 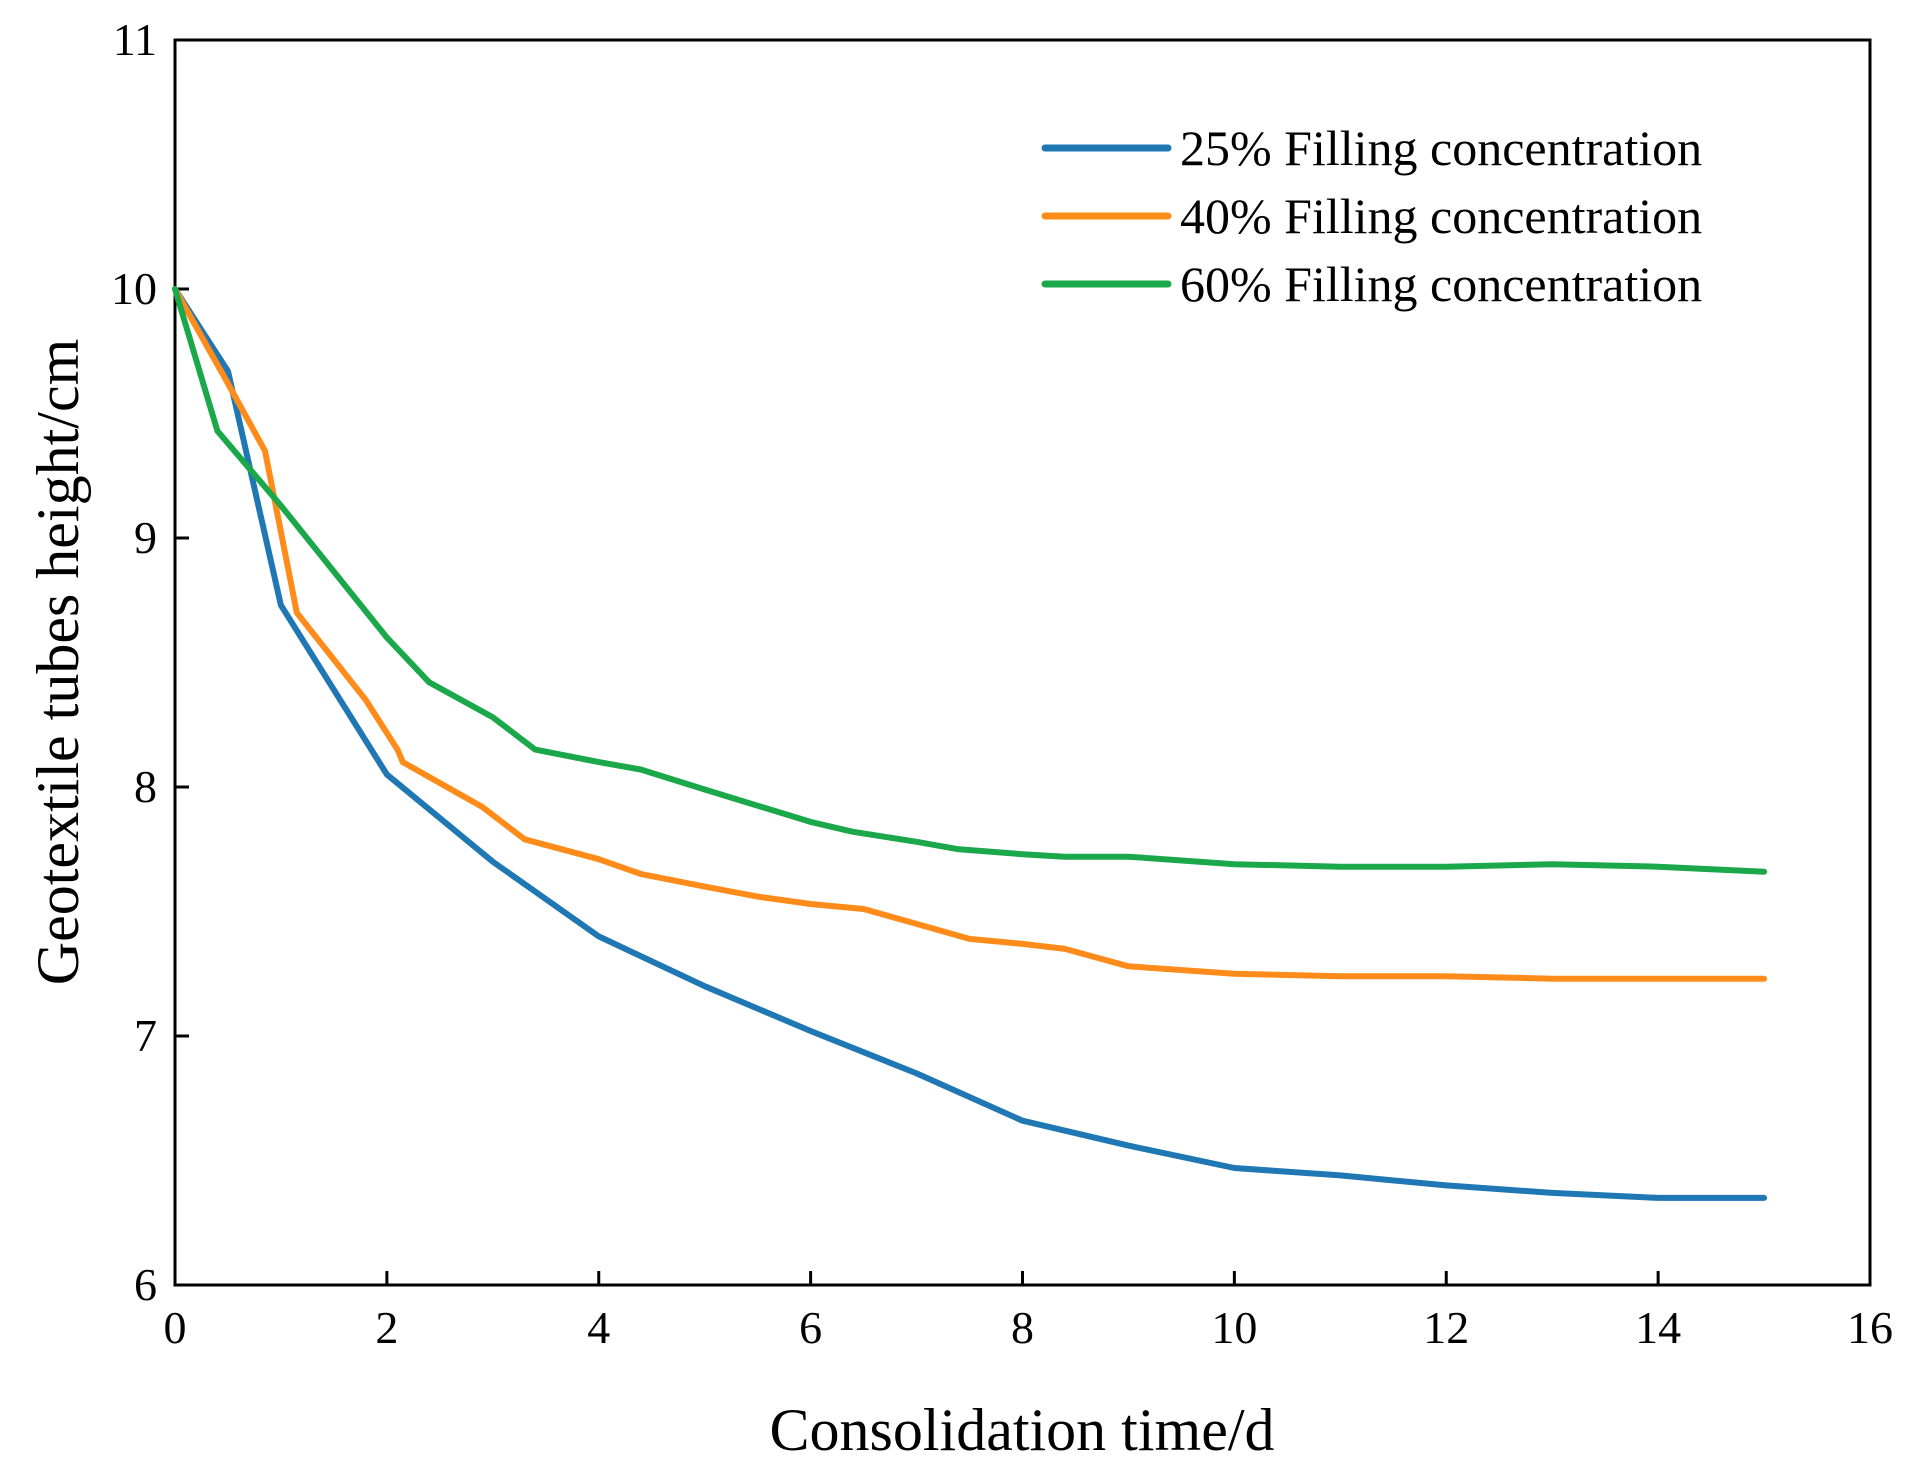 I want to click on y-tick-label: 7, so click(x=145, y=1035).